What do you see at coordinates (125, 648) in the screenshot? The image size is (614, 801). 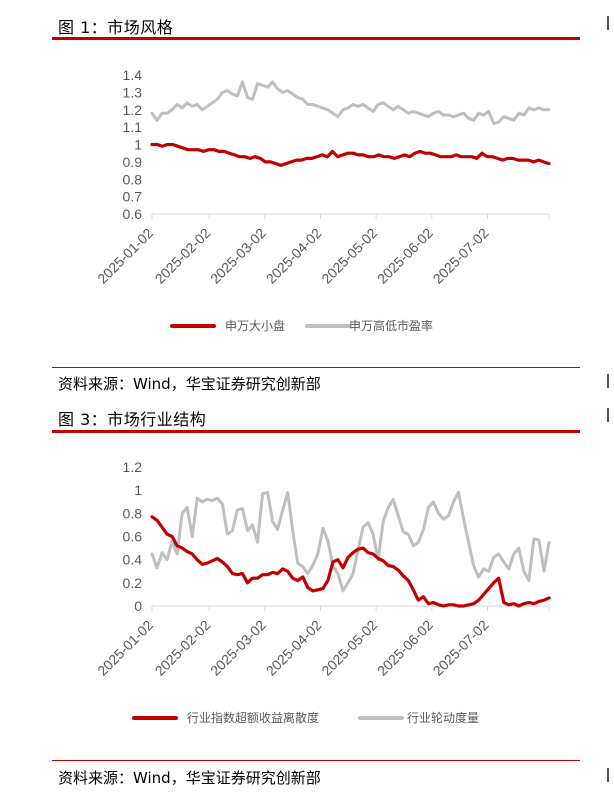 I see `x-tick-label: 2025-01-02` at bounding box center [125, 648].